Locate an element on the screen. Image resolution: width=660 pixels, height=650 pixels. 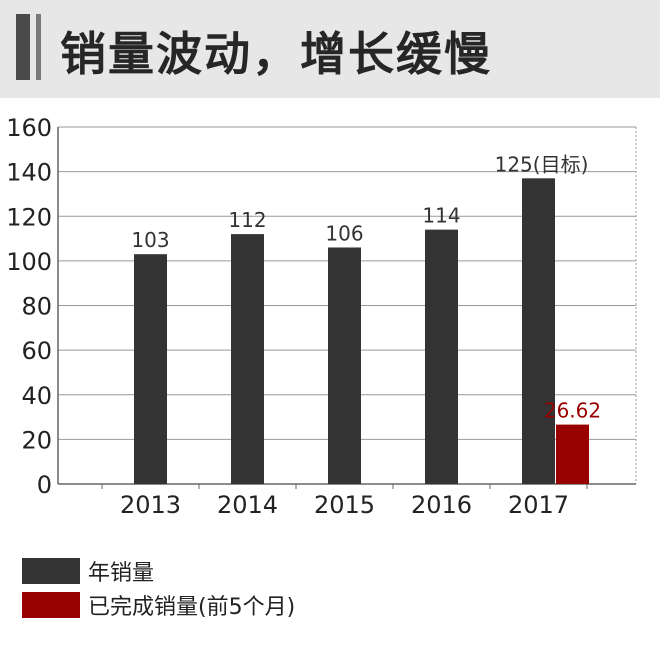
legend-item-completed: 已完成销量(前5个月) is located at coordinates (158, 605).